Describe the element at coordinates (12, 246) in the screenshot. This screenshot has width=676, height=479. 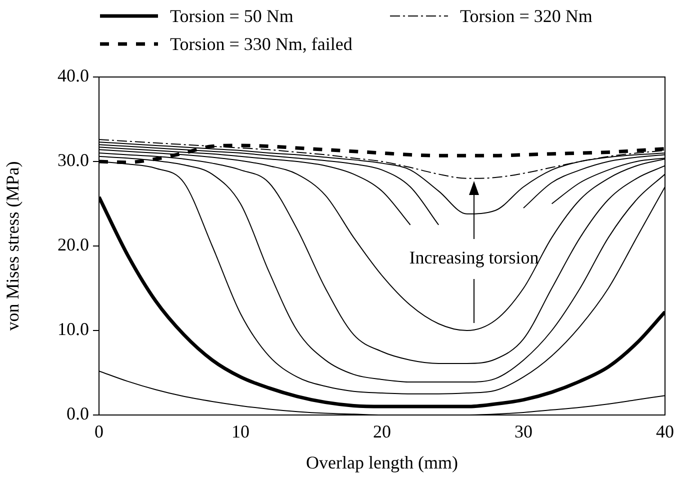
I see `y-axis-title: von Mises stress (MPa)` at that location.